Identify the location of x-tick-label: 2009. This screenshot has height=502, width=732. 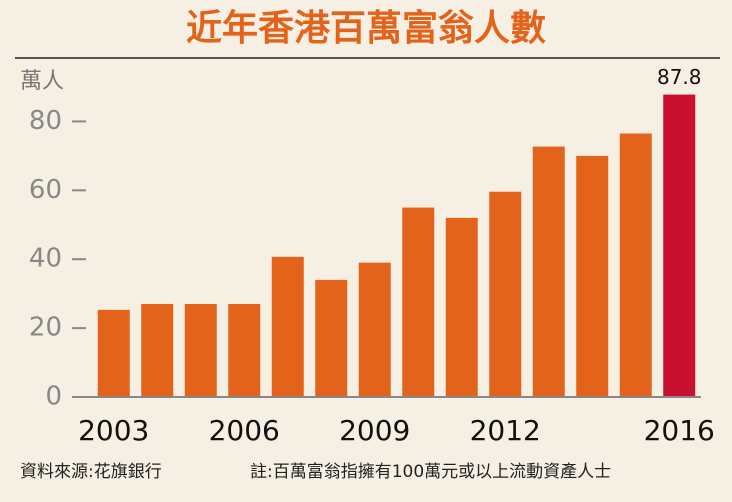
(374, 430).